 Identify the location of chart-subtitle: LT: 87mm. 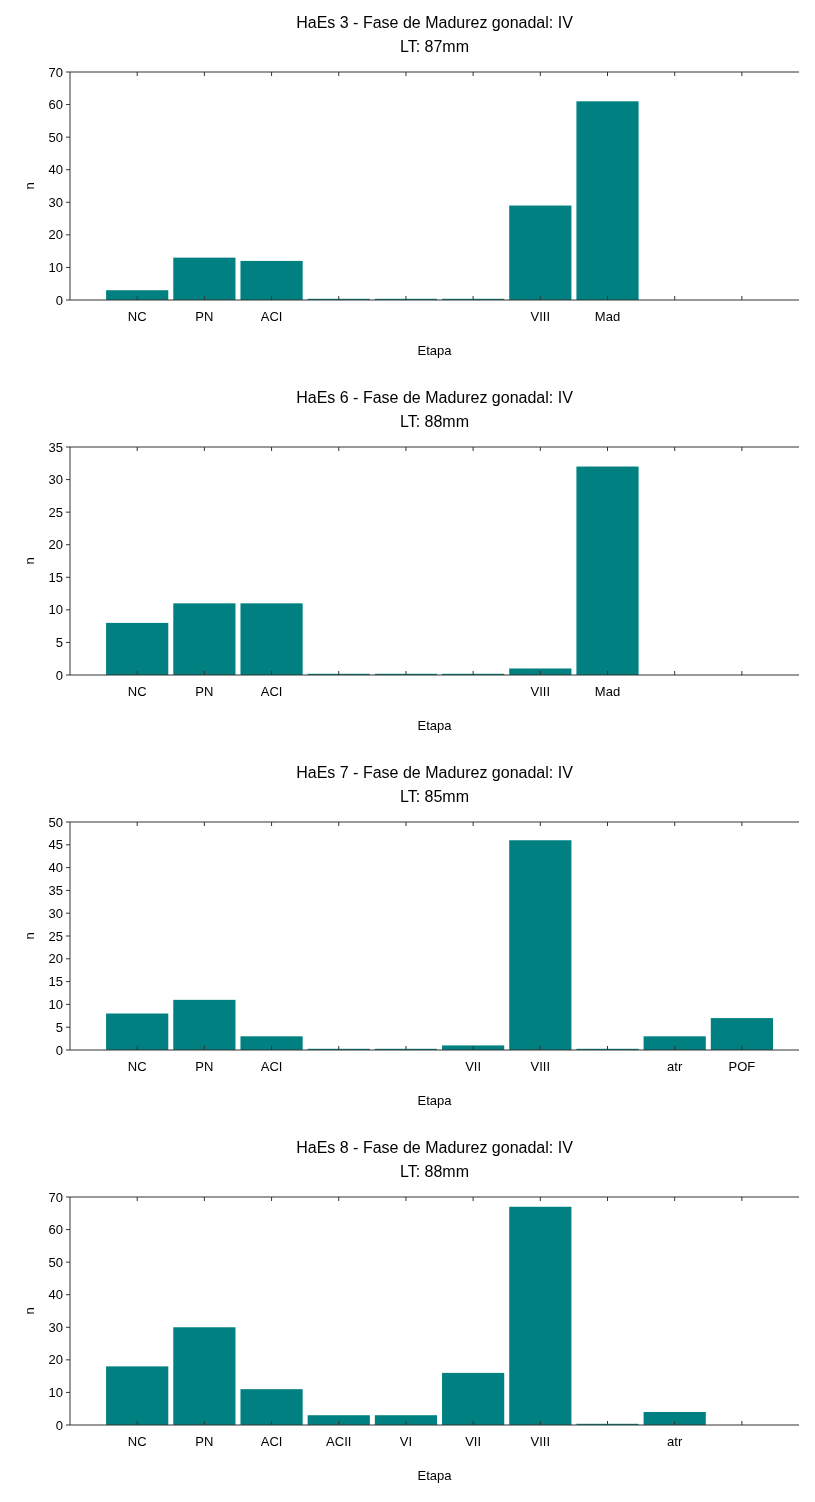
(434, 46).